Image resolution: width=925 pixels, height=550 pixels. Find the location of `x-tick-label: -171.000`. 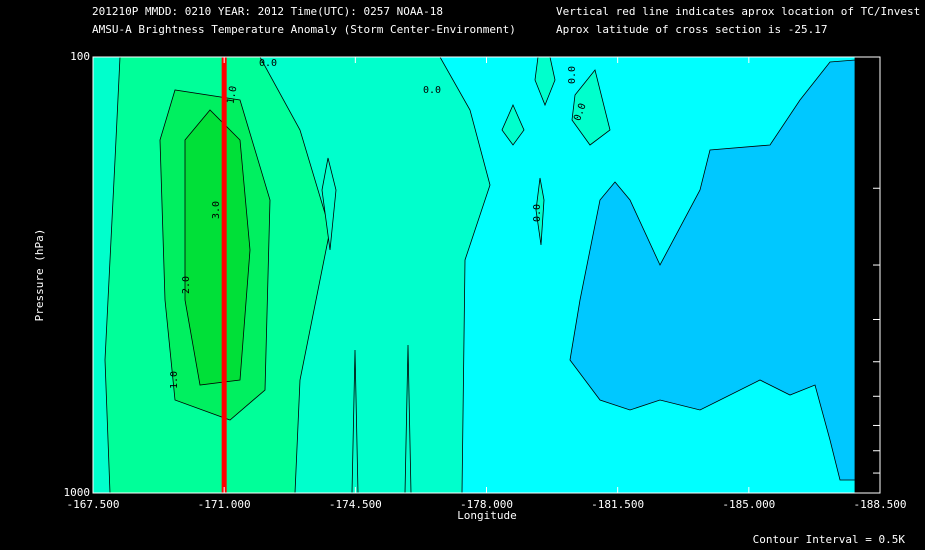

x-tick-label: -171.000 is located at coordinates (224, 504).